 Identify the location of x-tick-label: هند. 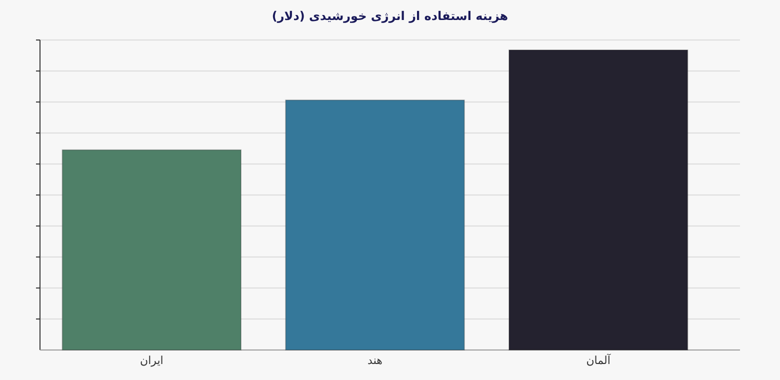
(375, 360).